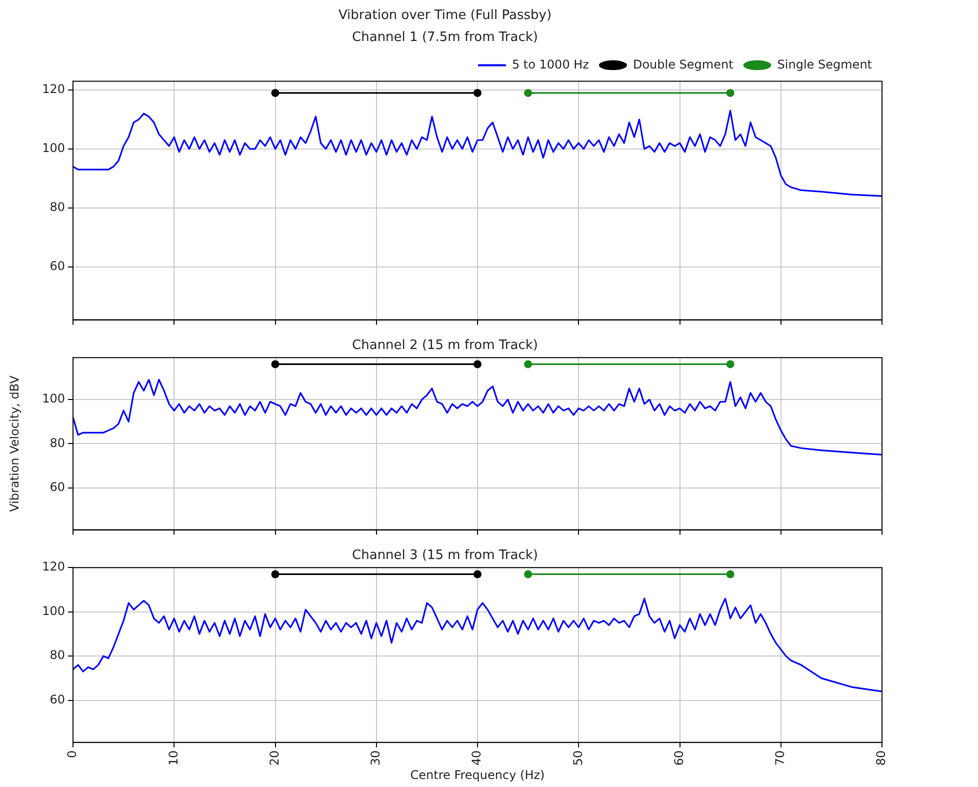 Image resolution: width=978 pixels, height=787 pixels. What do you see at coordinates (780, 758) in the screenshot?
I see `x-tick-label: 70` at bounding box center [780, 758].